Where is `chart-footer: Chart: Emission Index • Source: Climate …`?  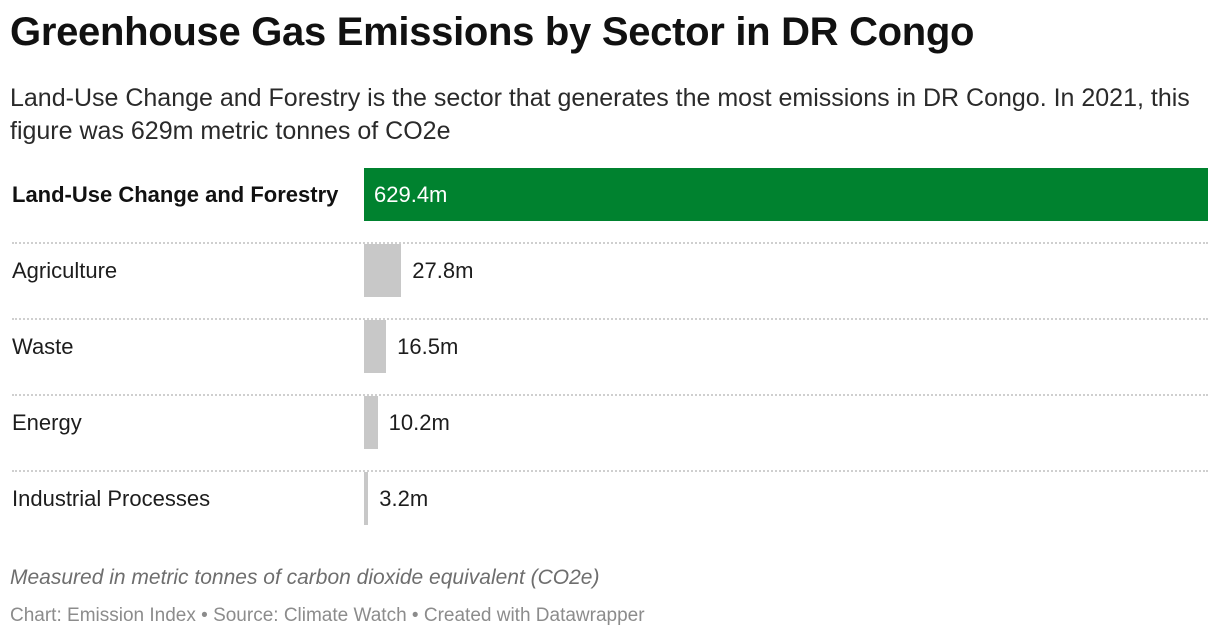 chart-footer: Chart: Emission Index • Source: Climate … is located at coordinates (327, 615).